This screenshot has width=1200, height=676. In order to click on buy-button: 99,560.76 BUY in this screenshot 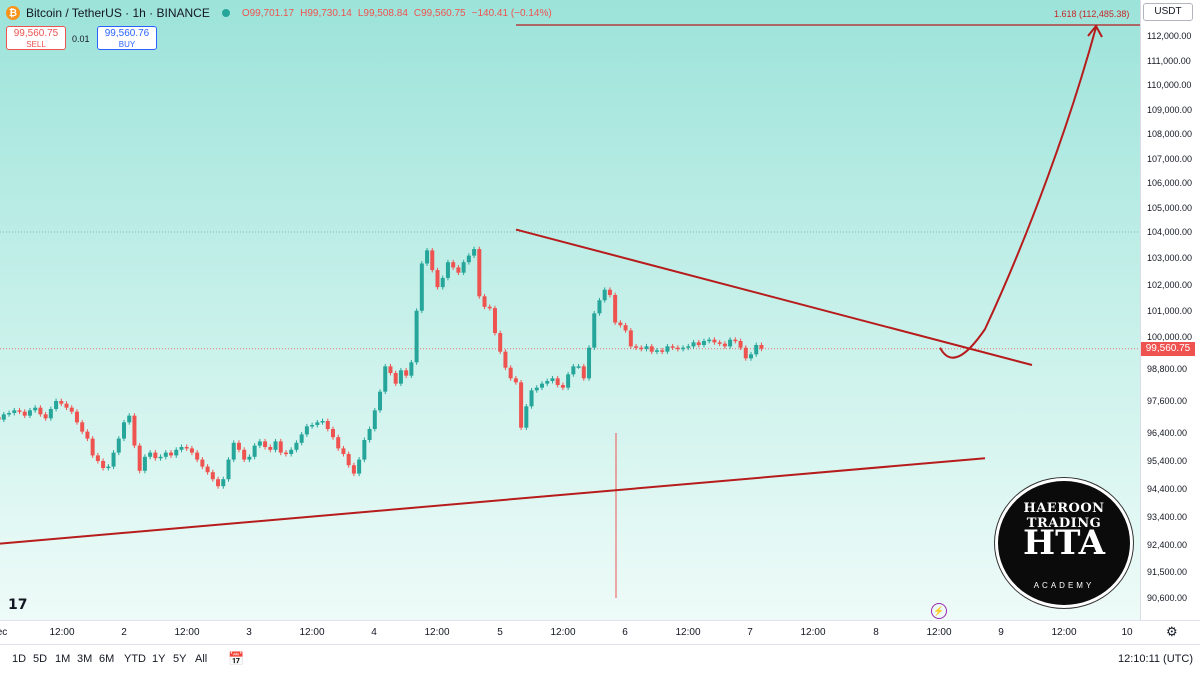, I will do `click(127, 38)`.